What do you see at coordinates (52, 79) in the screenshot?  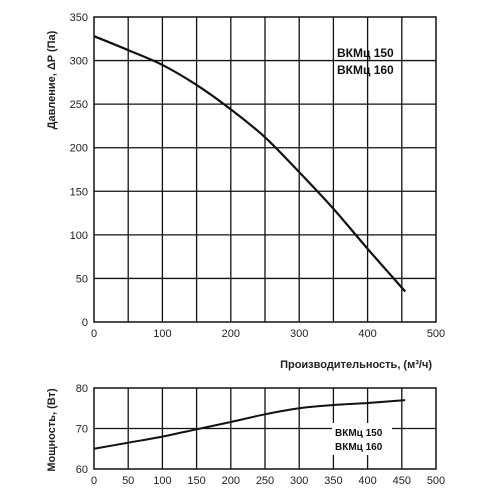 I see `pressure-y-axis-label: Давление, ΔP (Па)` at bounding box center [52, 79].